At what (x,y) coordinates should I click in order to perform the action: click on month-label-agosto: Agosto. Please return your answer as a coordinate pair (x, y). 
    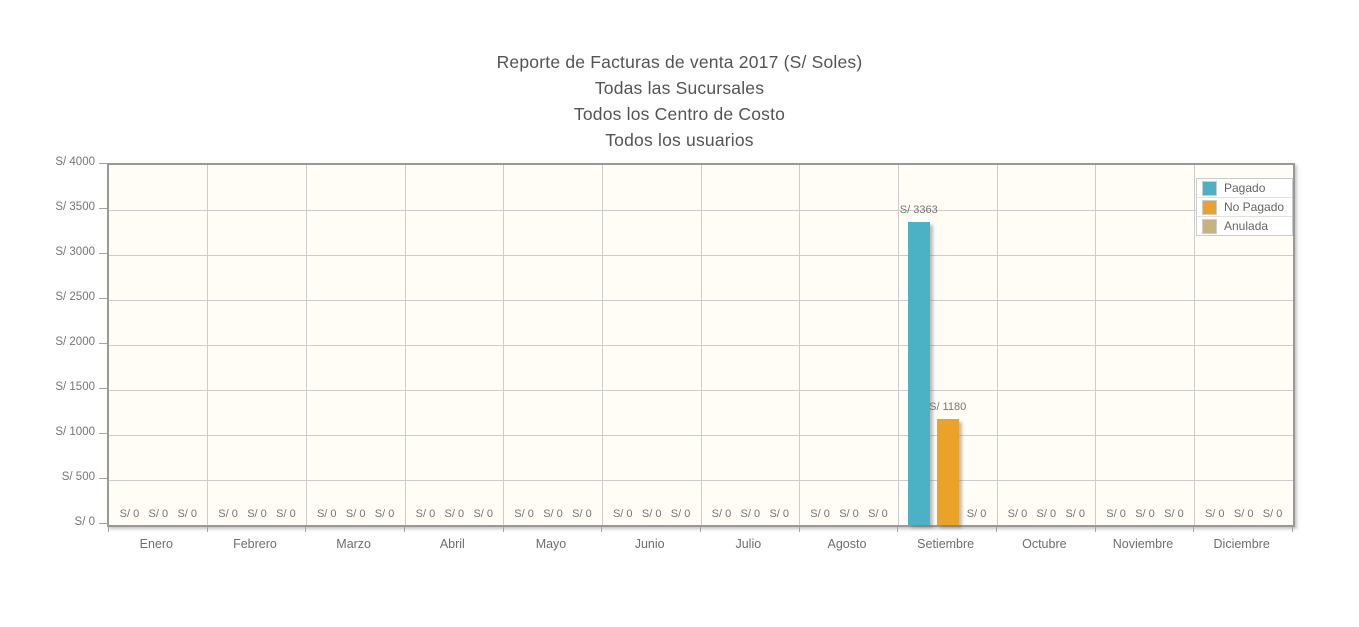
    Looking at the image, I should click on (847, 544).